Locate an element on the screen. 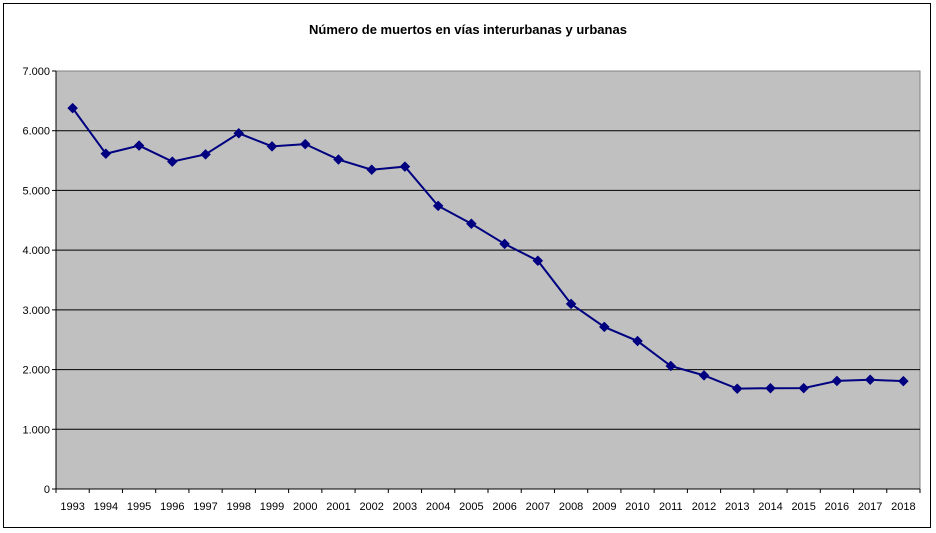  y-axis-ticks: 0 1.000 2.000 3.000 4.000 5.000 6.000 7.000 is located at coordinates (39, 281).